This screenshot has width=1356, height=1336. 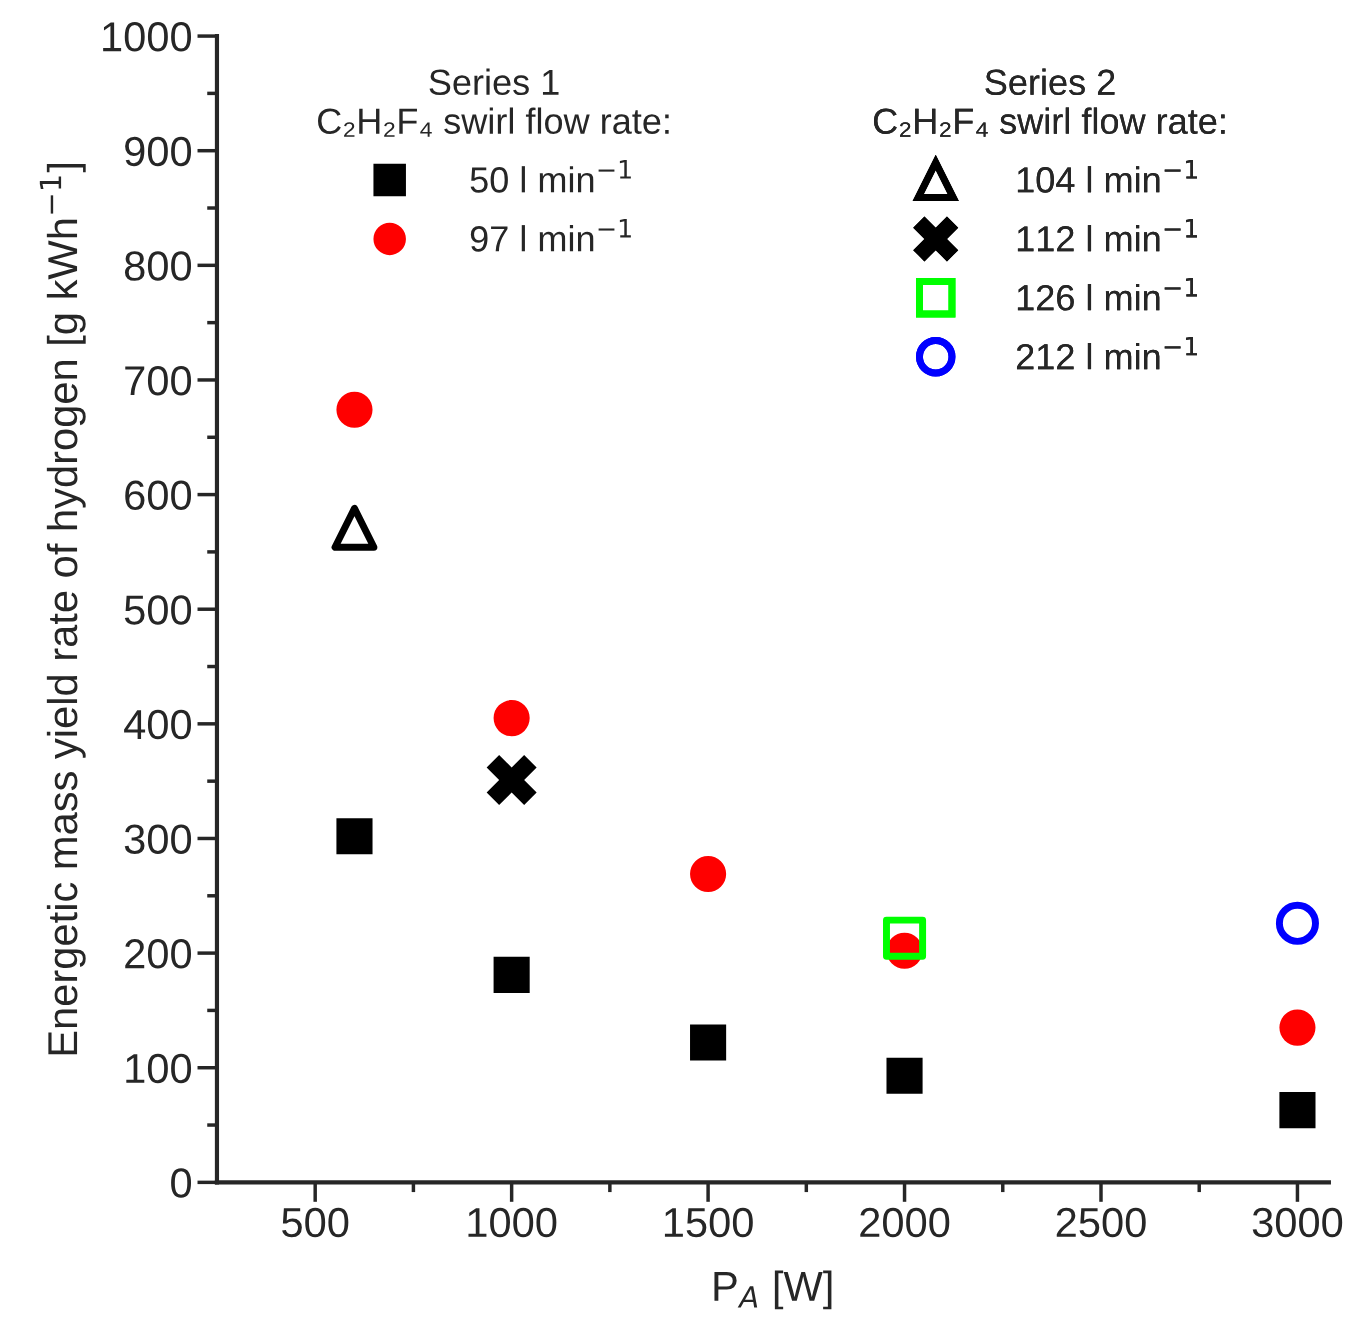 What do you see at coordinates (1297, 1222) in the screenshot?
I see `x-tick-label: 3000` at bounding box center [1297, 1222].